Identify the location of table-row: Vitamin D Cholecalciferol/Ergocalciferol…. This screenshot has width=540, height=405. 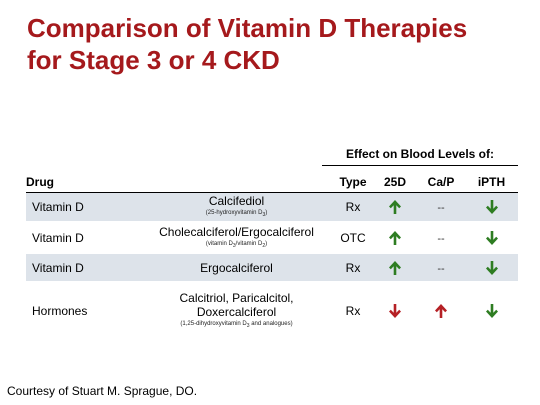
(272, 238).